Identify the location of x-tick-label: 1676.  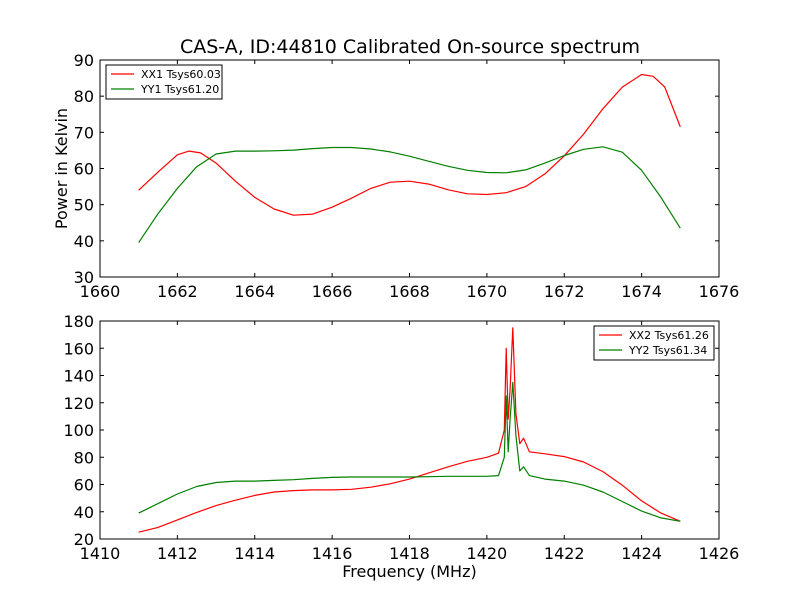
(719, 291).